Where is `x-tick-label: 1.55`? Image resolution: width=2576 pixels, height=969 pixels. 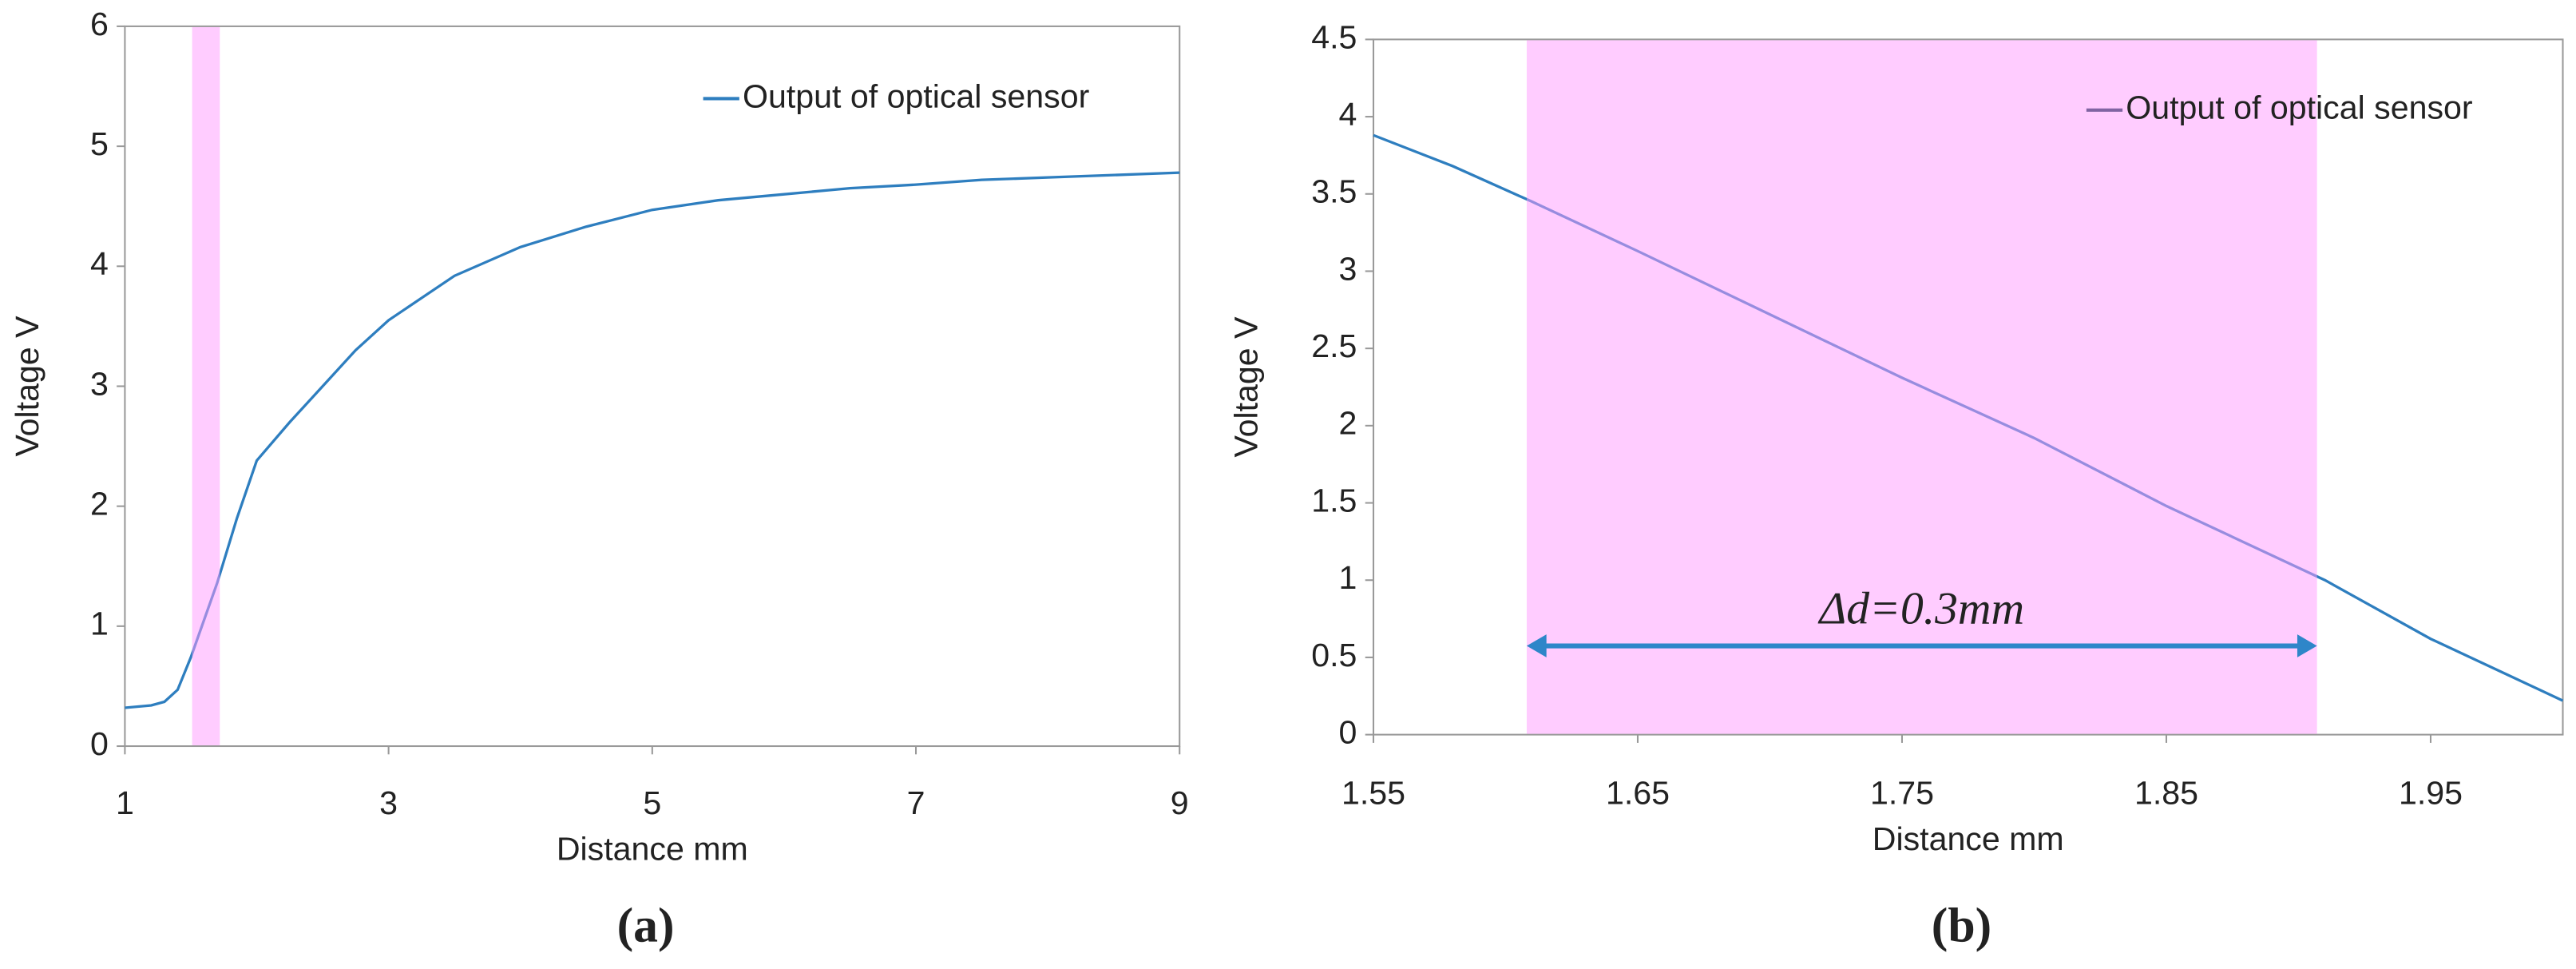 x-tick-label: 1.55 is located at coordinates (1373, 793).